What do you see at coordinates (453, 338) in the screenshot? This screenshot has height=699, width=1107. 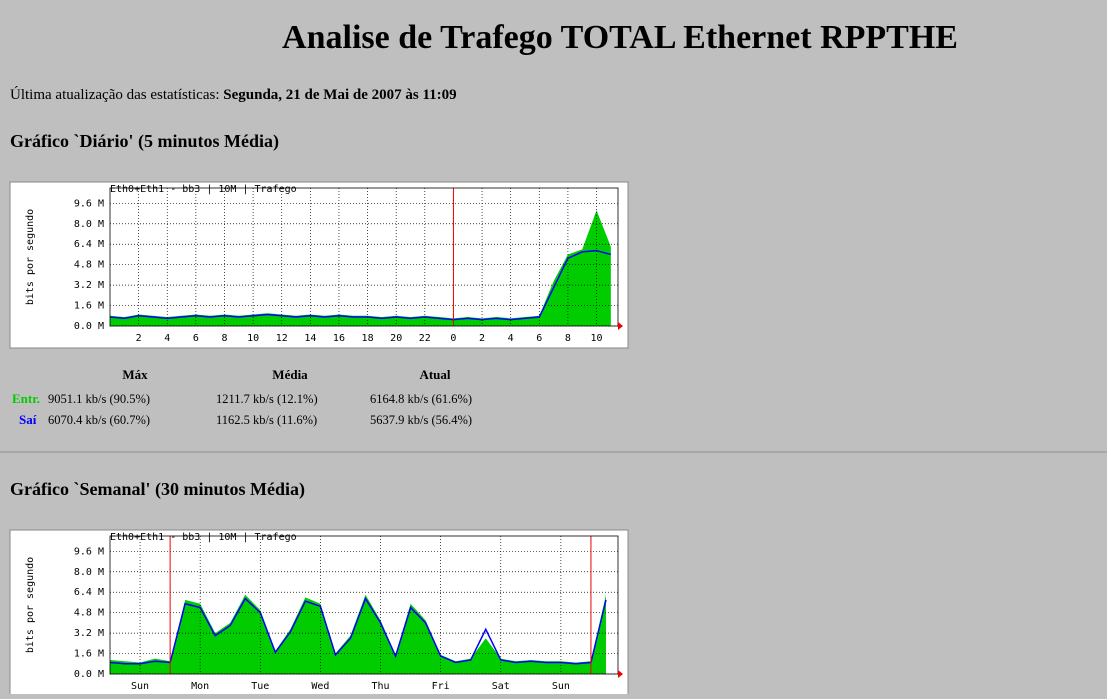 I see `x-tick-label: 0` at bounding box center [453, 338].